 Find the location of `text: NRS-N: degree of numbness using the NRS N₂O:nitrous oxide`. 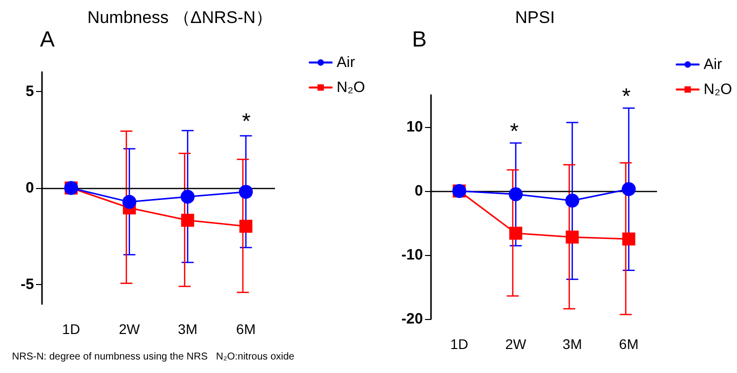

text: NRS-N: degree of numbness using the NRS N₂O:nitrous oxide is located at coordinates (153, 357).